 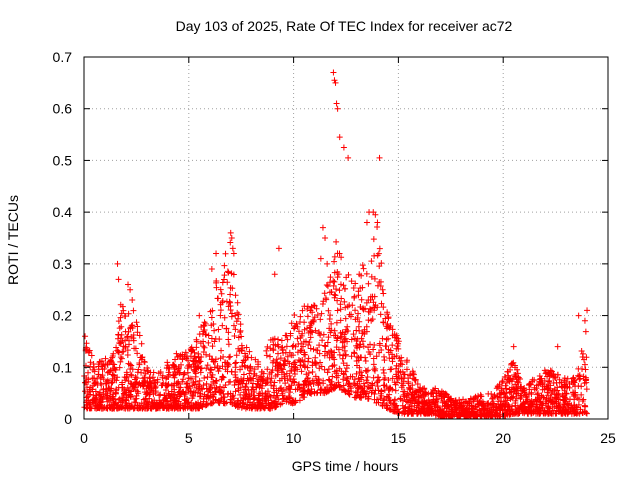 What do you see at coordinates (189, 438) in the screenshot?
I see `x-tick-label: 5` at bounding box center [189, 438].